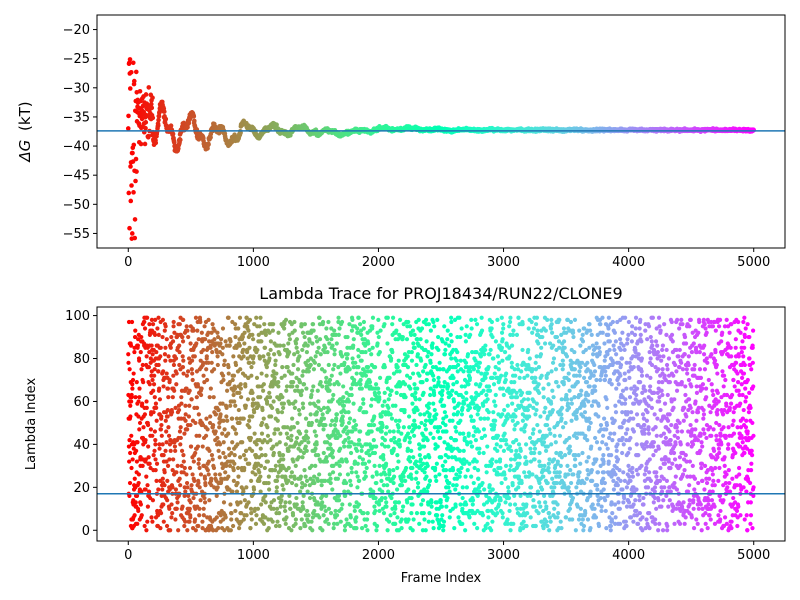  What do you see at coordinates (76, 59) in the screenshot?
I see `y-tick-label: −25` at bounding box center [76, 59].